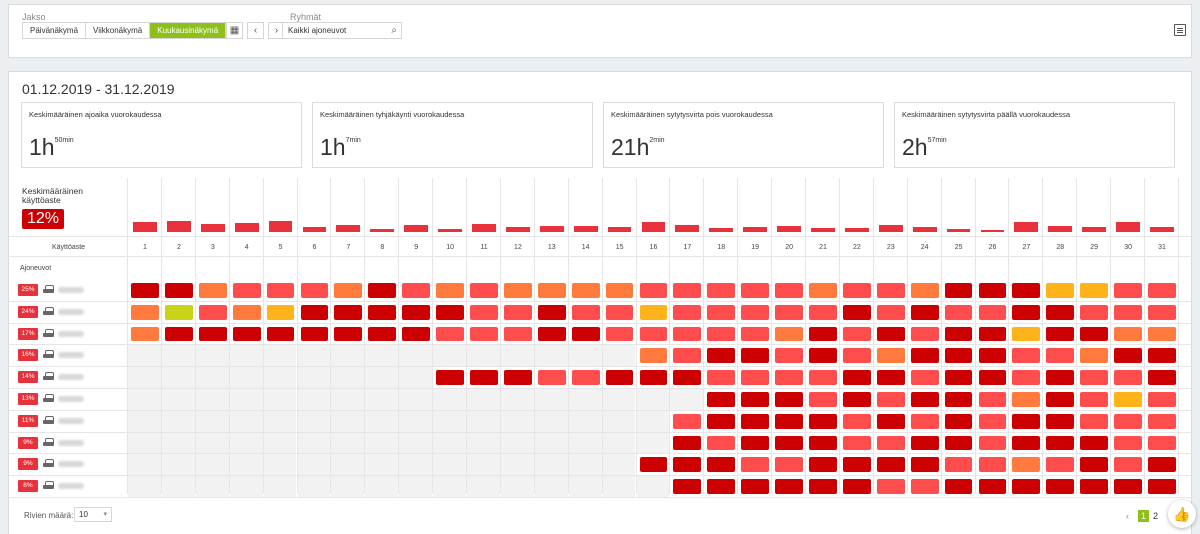 The image size is (1200, 534). I want to click on rows-select: 10, so click(93, 514).